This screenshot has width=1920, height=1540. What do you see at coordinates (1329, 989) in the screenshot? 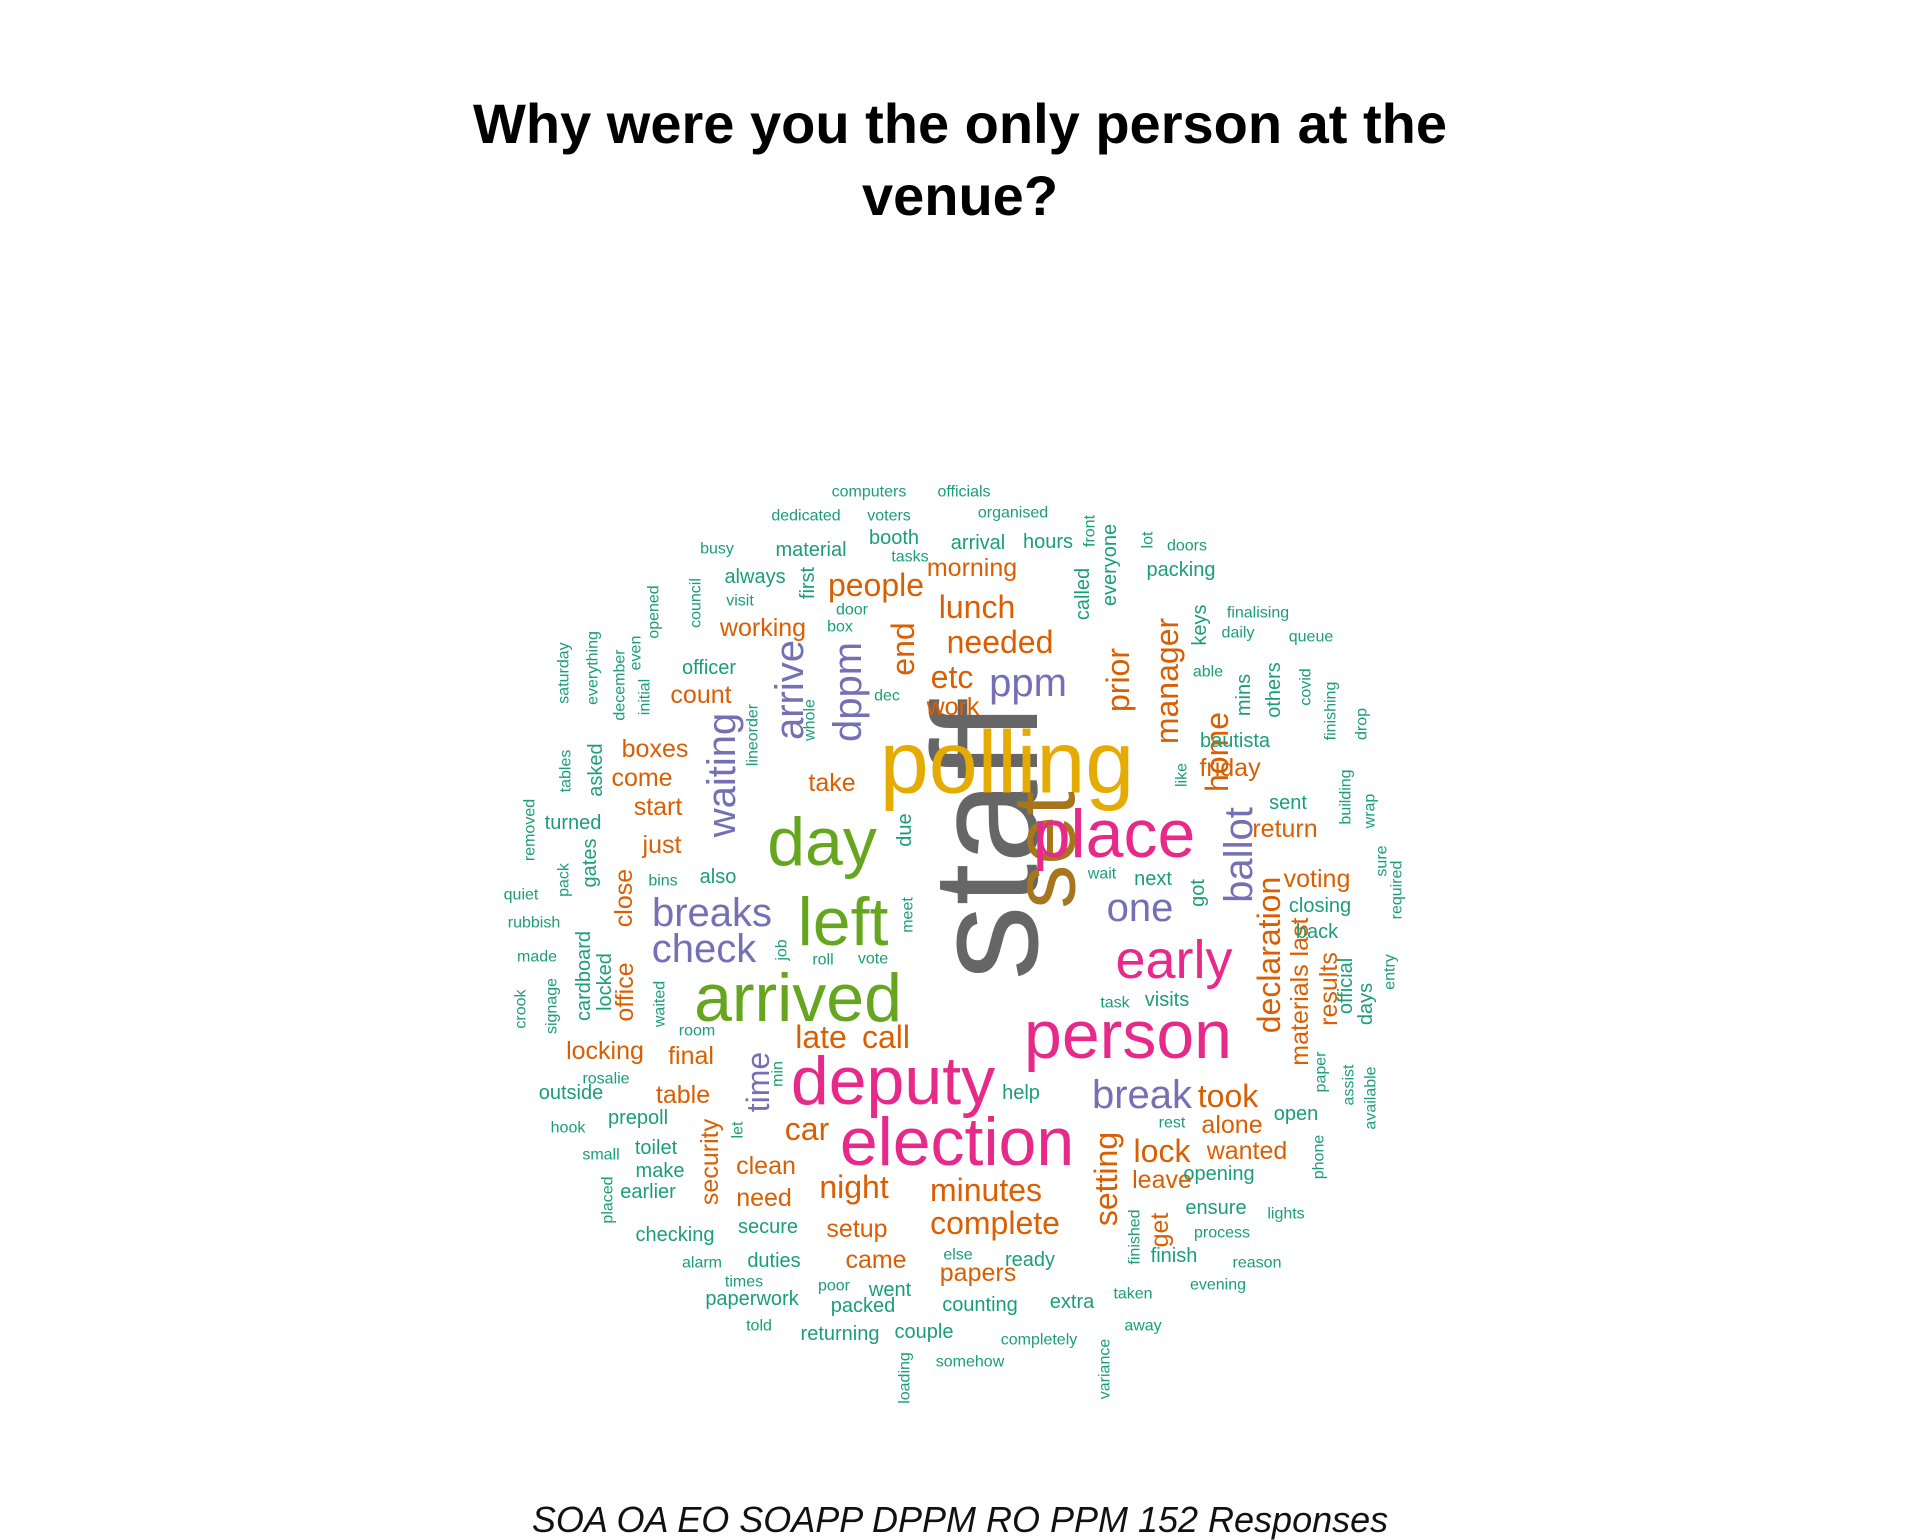
I see `word-results: results` at bounding box center [1329, 989].